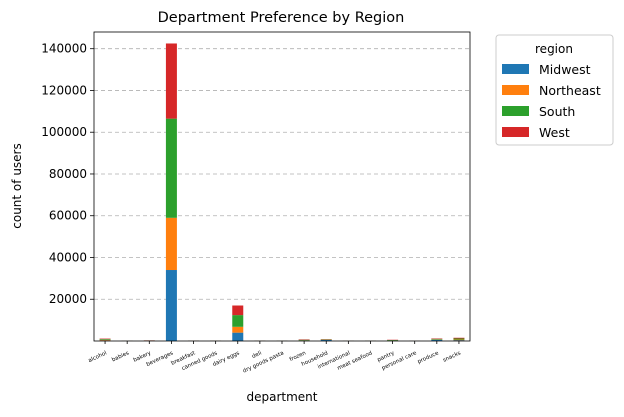 This screenshot has height=417, width=624. Describe the element at coordinates (281, 18) in the screenshot. I see `chart-title: Department Preference by Region` at that location.